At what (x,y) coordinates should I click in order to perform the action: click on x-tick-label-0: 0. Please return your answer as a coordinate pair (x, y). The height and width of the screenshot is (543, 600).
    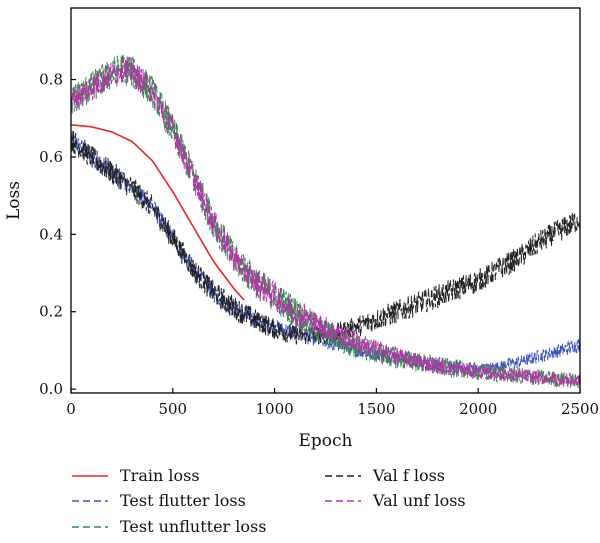
    Looking at the image, I should click on (71, 409).